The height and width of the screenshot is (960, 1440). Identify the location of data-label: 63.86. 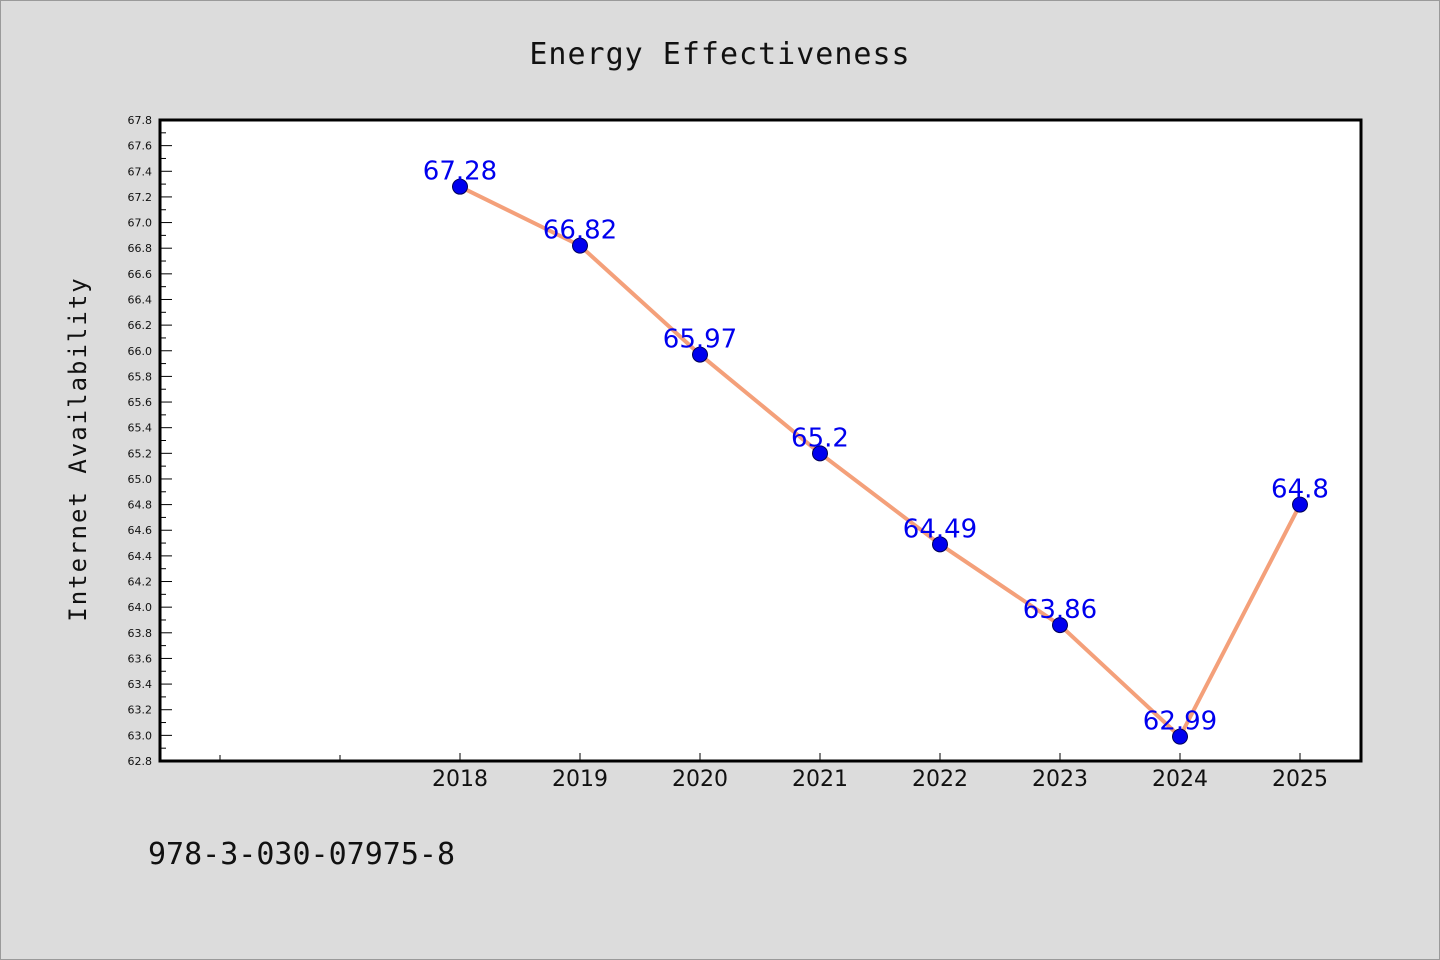
(1060, 610).